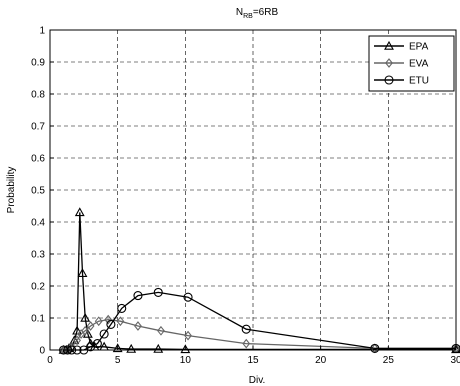 The height and width of the screenshot is (386, 460). What do you see at coordinates (389, 63) in the screenshot?
I see `legend-marker-eva` at bounding box center [389, 63].